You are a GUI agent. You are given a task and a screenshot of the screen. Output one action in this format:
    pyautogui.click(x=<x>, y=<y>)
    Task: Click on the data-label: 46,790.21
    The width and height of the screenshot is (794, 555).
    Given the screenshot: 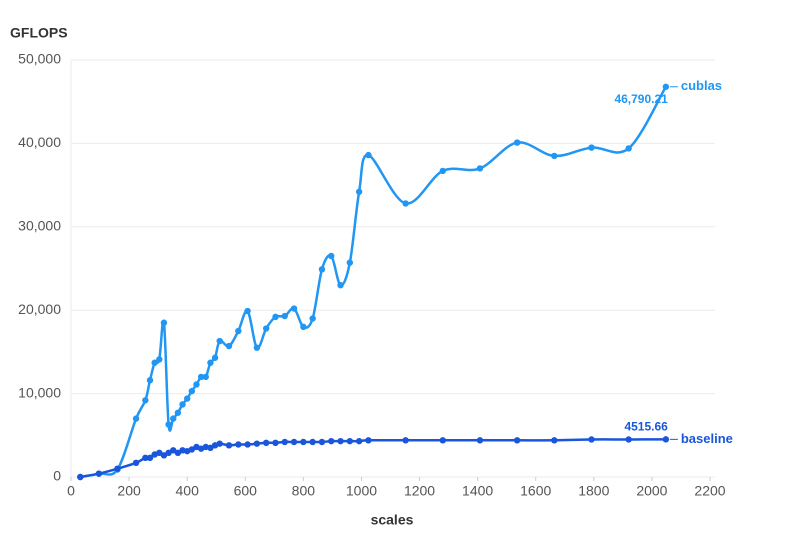 What is the action you would take?
    pyautogui.click(x=641, y=99)
    